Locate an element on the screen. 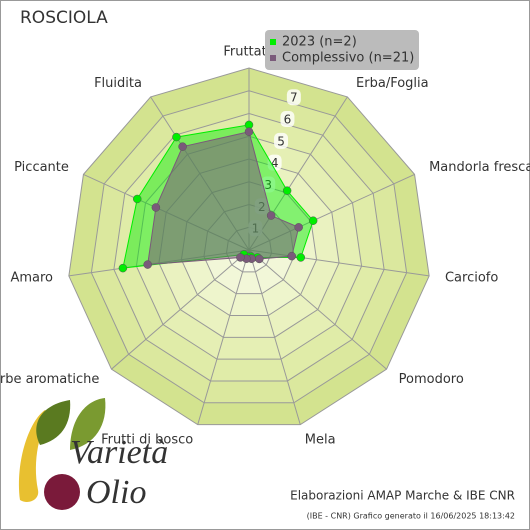 Image resolution: width=530 pixels, height=530 pixels. r-tick-label: 5 is located at coordinates (281, 141).